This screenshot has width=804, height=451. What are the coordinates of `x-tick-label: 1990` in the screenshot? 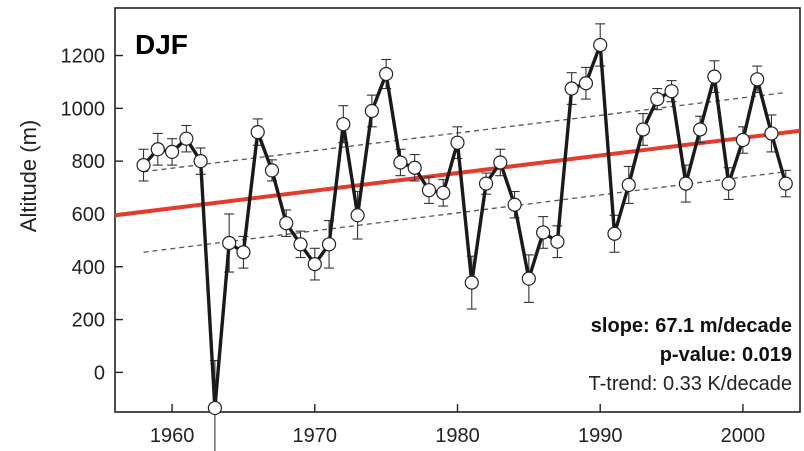 It's located at (600, 436).